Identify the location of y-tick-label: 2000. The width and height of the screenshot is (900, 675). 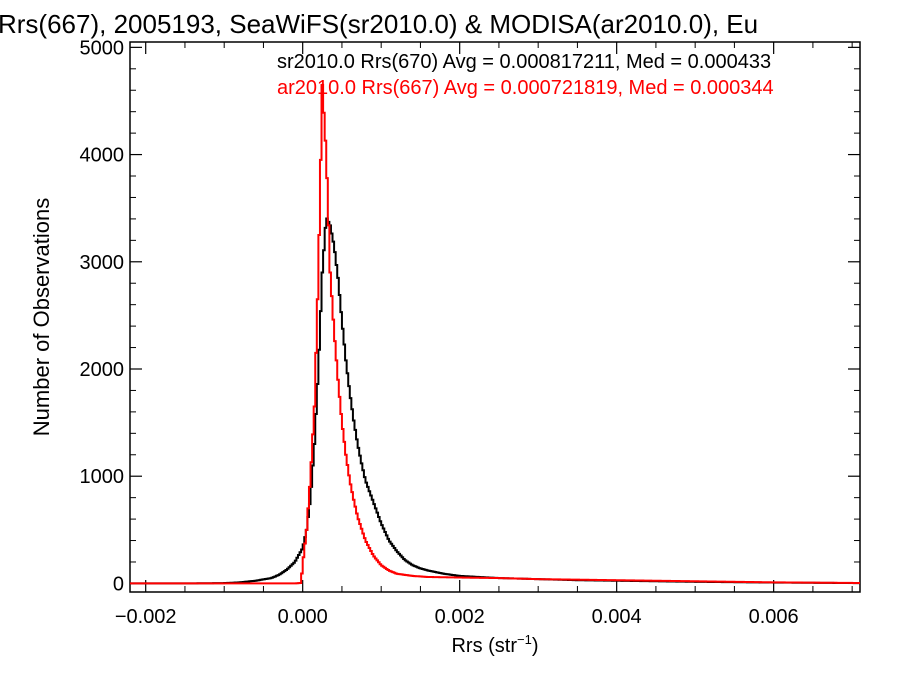
(102, 370).